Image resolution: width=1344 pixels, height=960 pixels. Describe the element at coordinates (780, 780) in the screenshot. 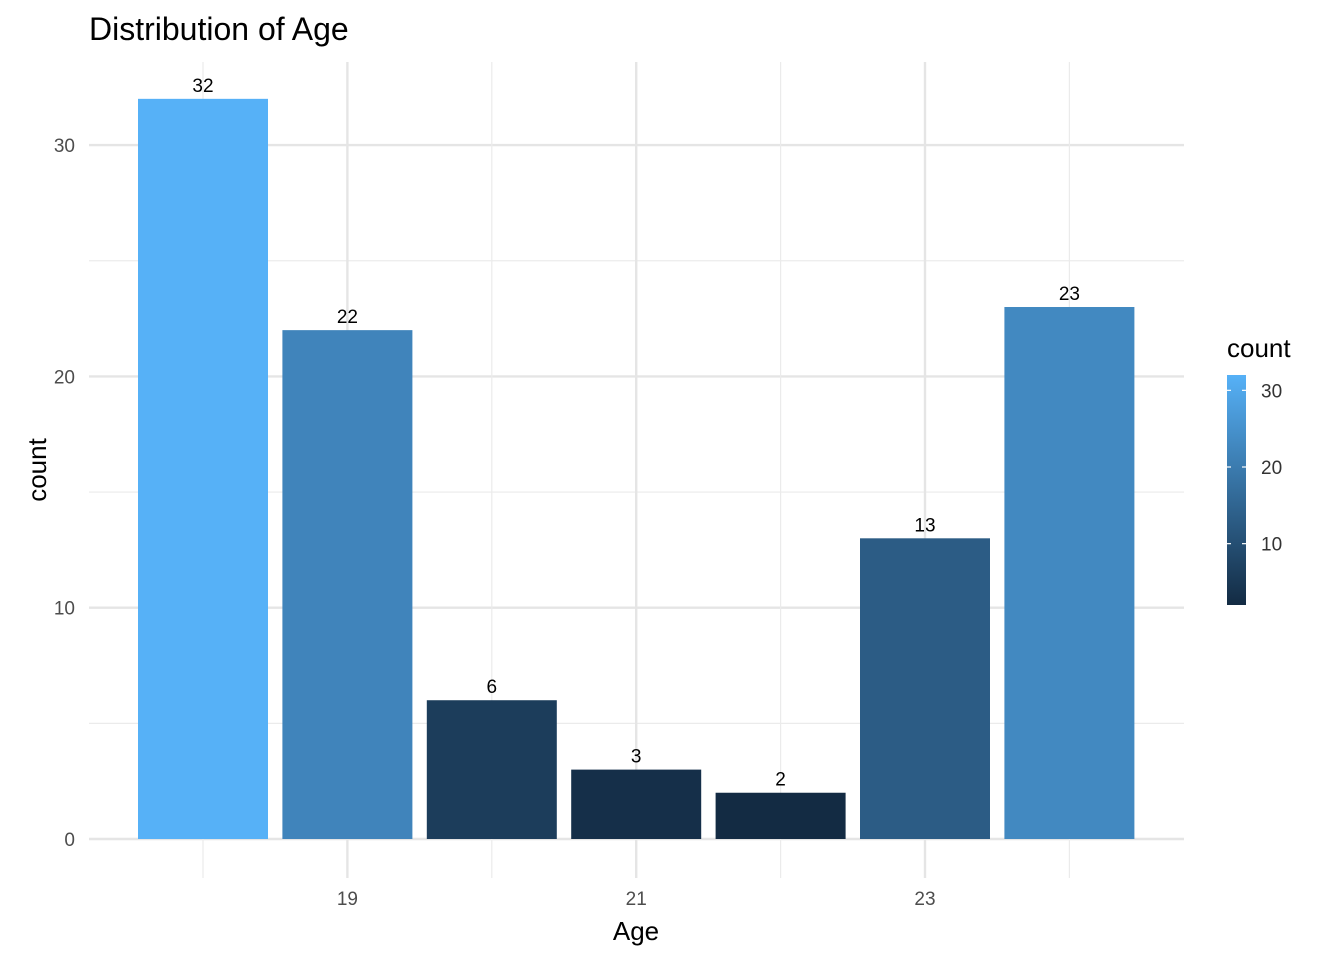

I see `data-label-age-22: 2` at that location.